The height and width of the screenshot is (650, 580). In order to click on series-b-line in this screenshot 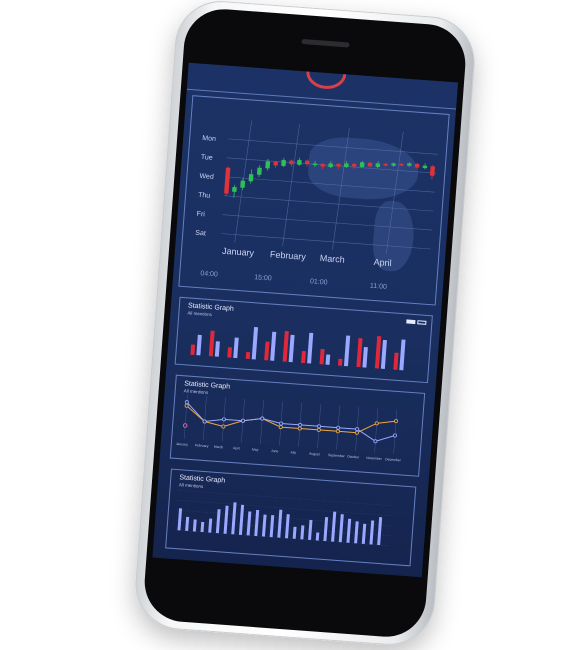, I will do `click(291, 421)`.